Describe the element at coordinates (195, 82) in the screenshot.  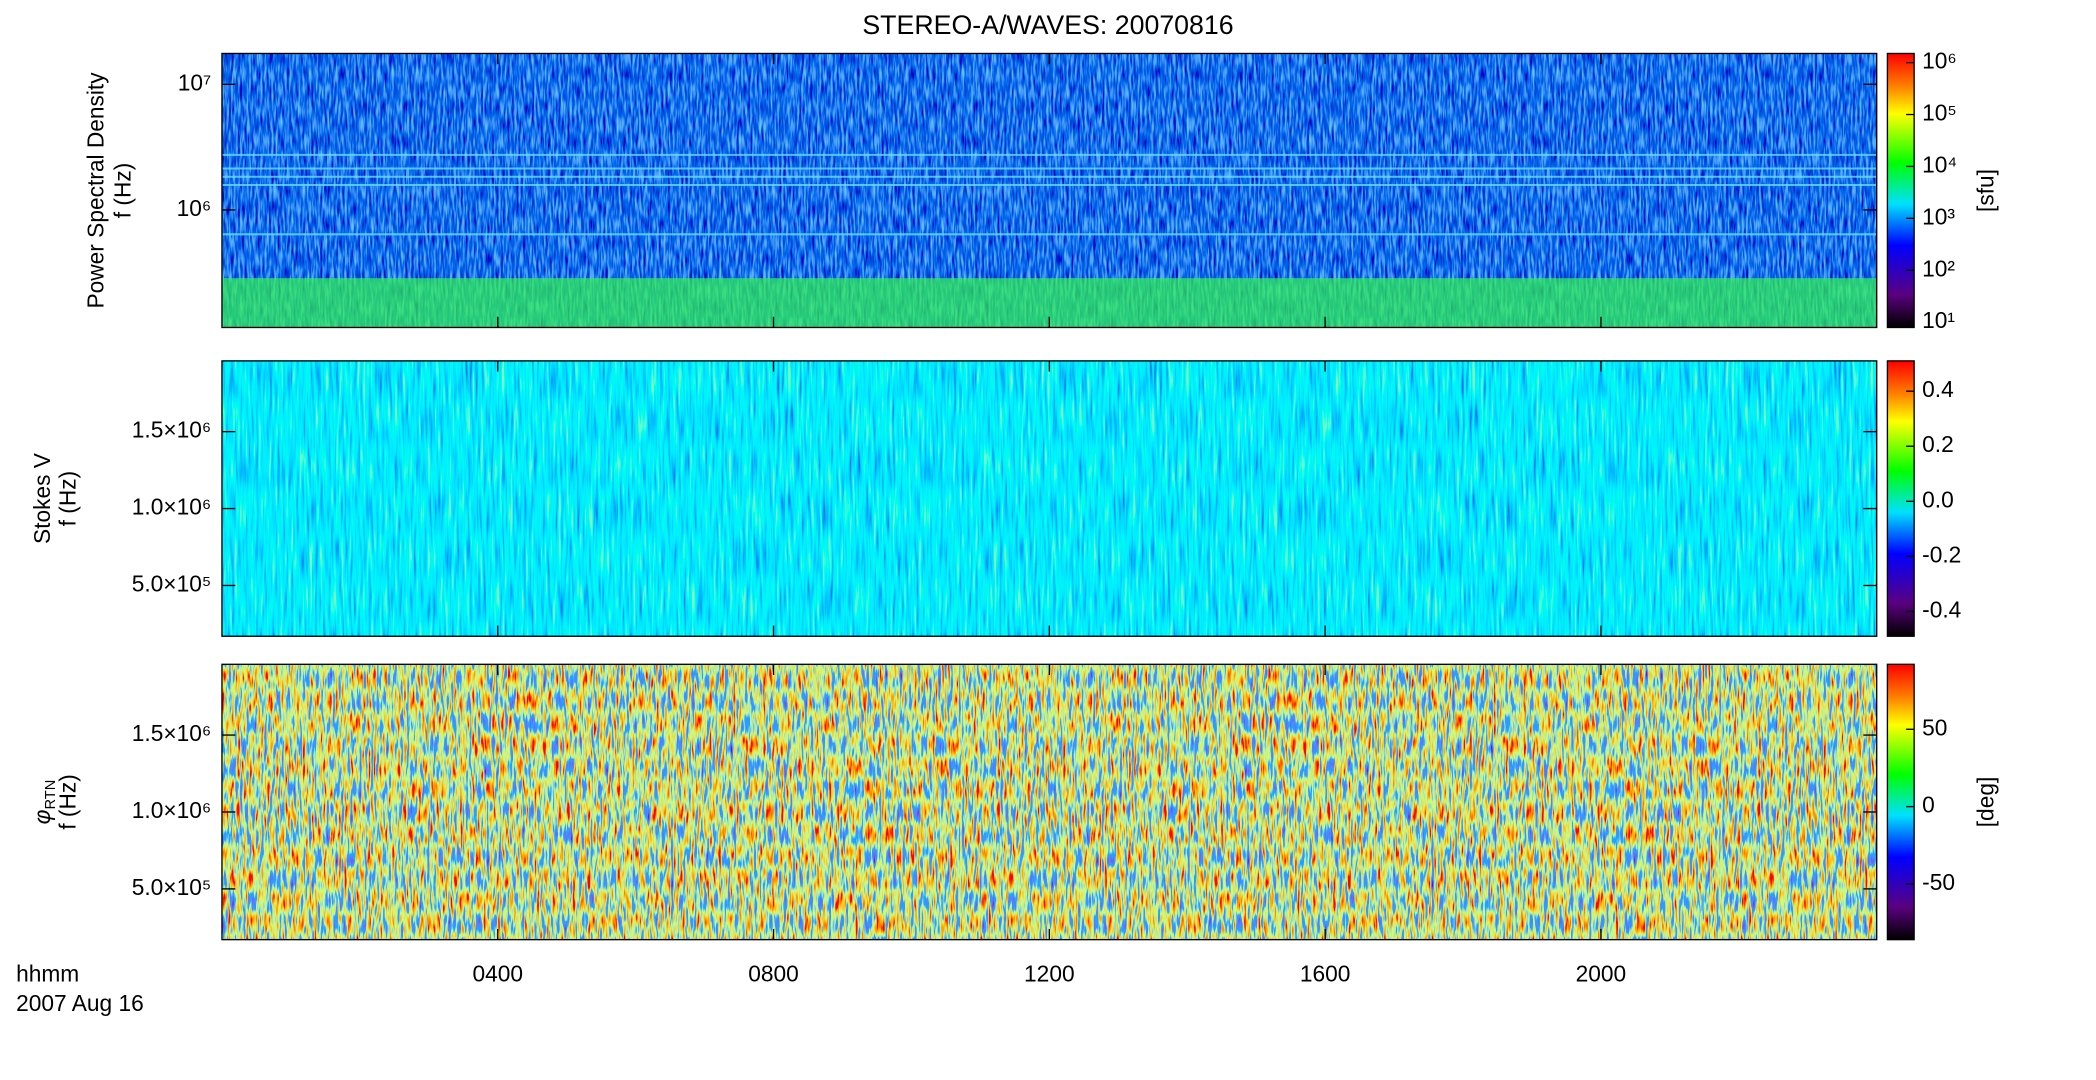
I see `y-tick-label: 10⁷` at that location.